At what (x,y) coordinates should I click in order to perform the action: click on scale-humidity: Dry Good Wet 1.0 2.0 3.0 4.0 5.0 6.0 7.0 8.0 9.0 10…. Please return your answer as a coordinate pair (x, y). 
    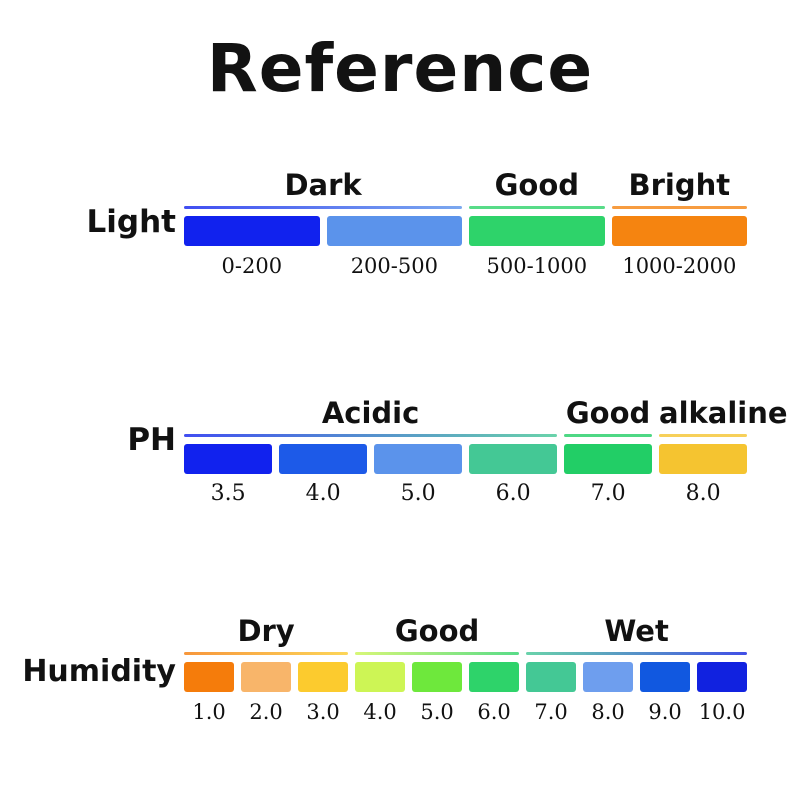
    Looking at the image, I should click on (469, 673).